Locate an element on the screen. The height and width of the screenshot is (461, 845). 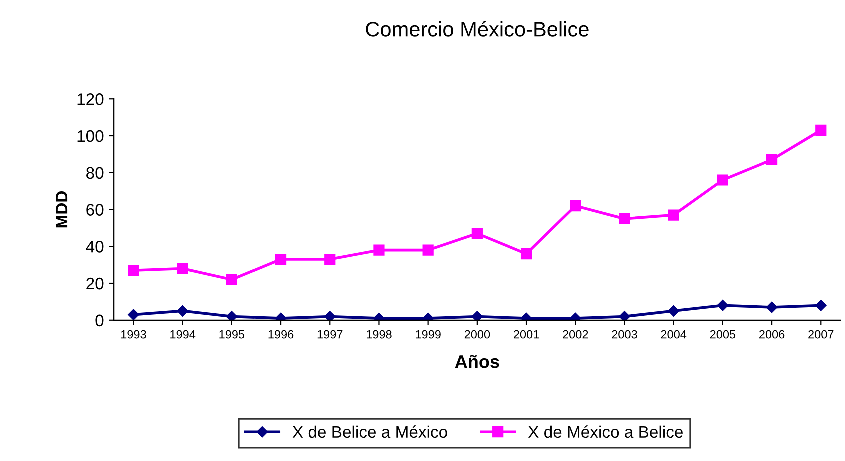
chart-title: Comercio México-Belice is located at coordinates (477, 29).